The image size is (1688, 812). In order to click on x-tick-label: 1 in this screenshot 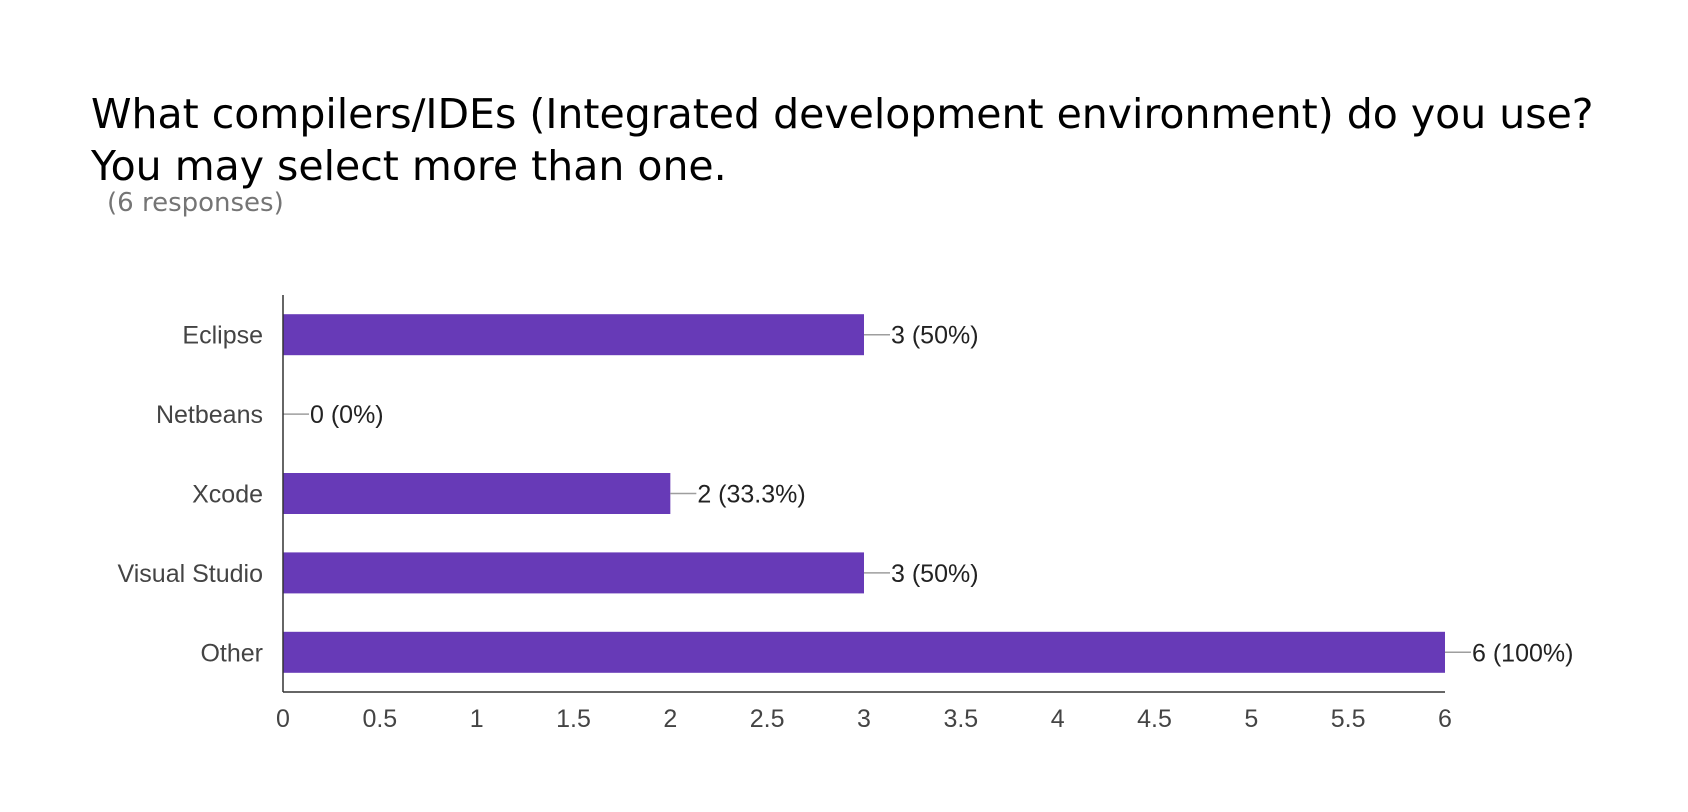, I will do `click(477, 719)`.